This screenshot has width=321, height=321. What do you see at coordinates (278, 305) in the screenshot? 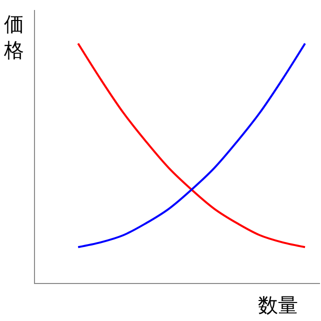
I see `x-axis-title: 数量` at bounding box center [278, 305].